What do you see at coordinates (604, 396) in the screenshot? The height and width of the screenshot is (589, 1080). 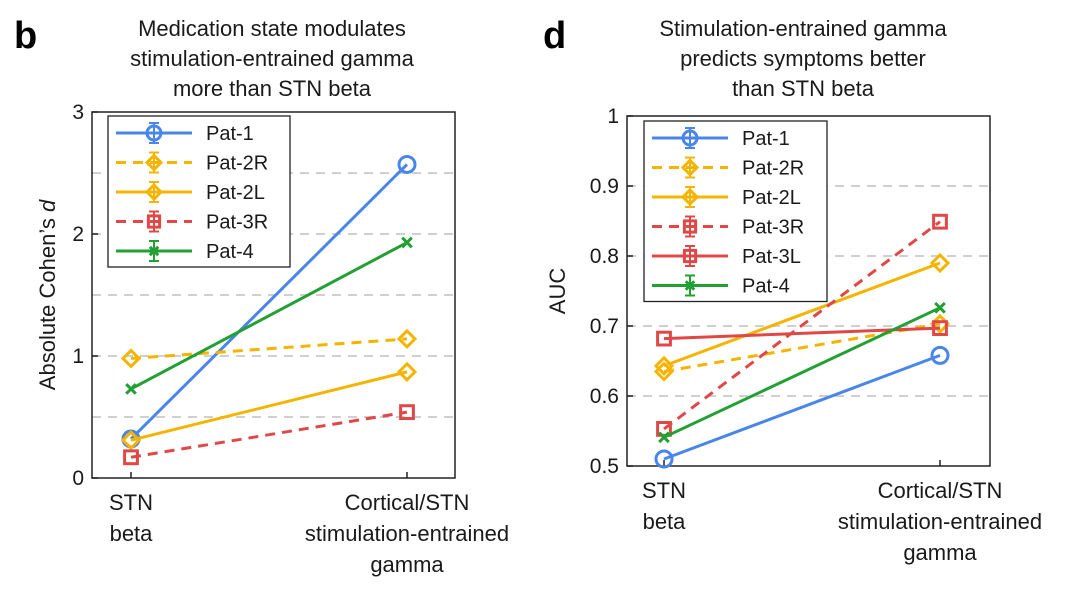 I see `y-tick-label: 0.6` at bounding box center [604, 396].